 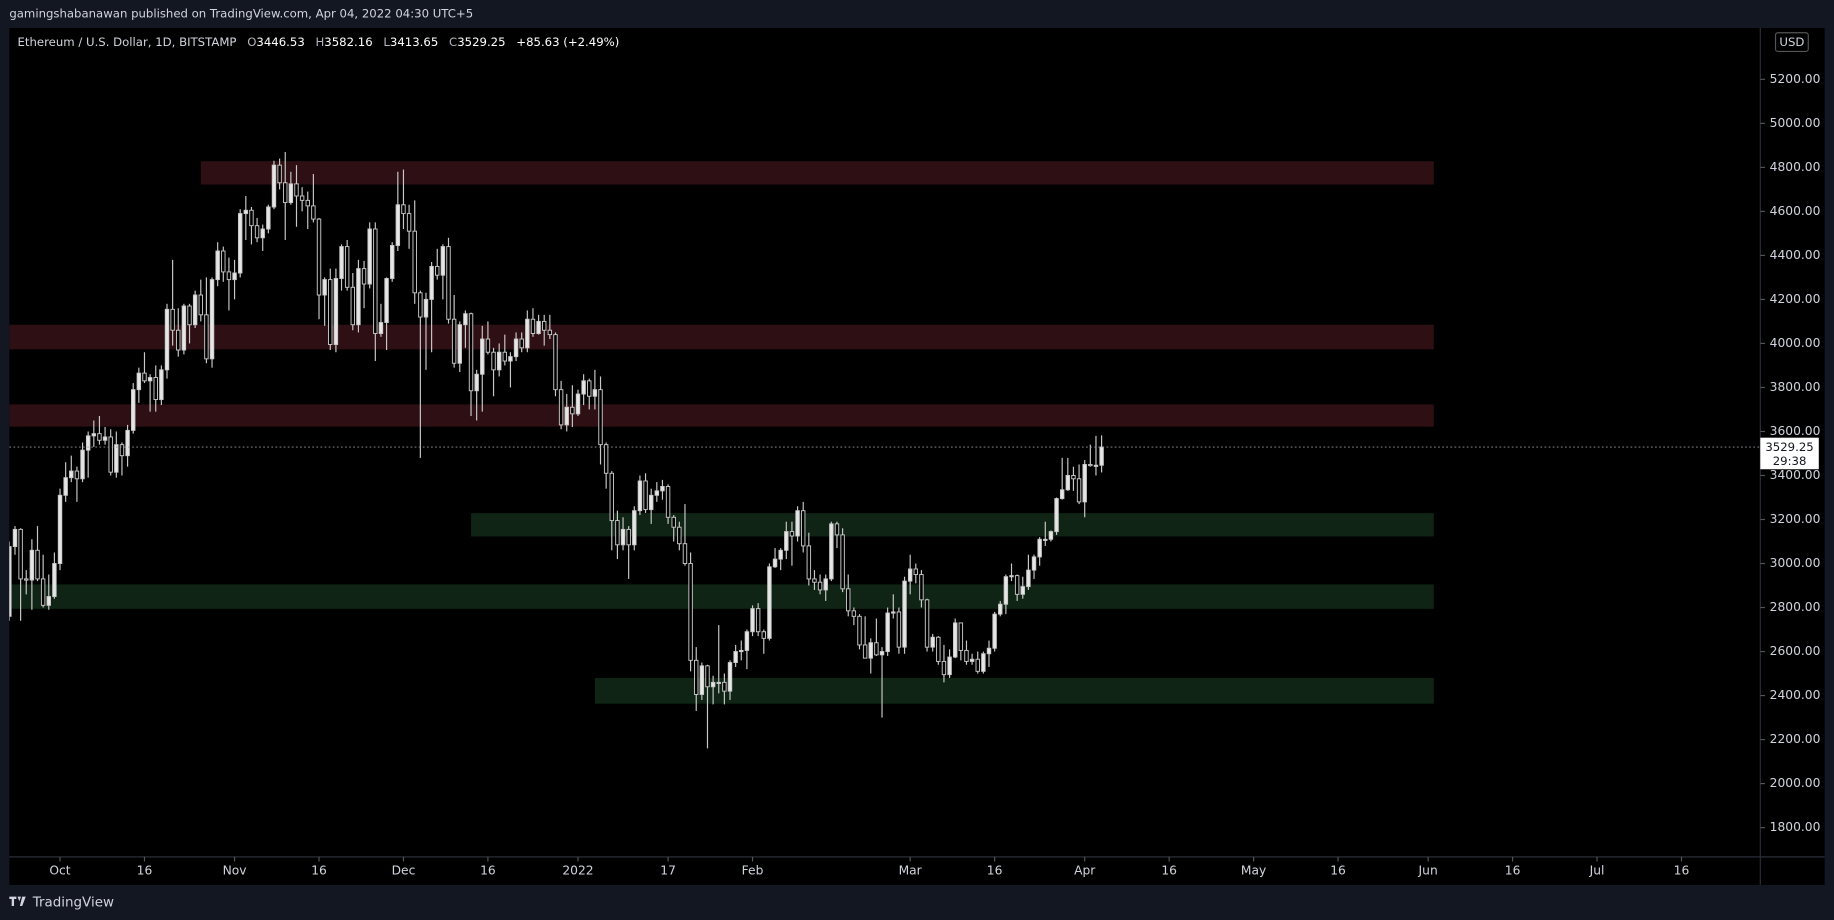 I want to click on y-tick-label: 3600.00, so click(x=1795, y=431).